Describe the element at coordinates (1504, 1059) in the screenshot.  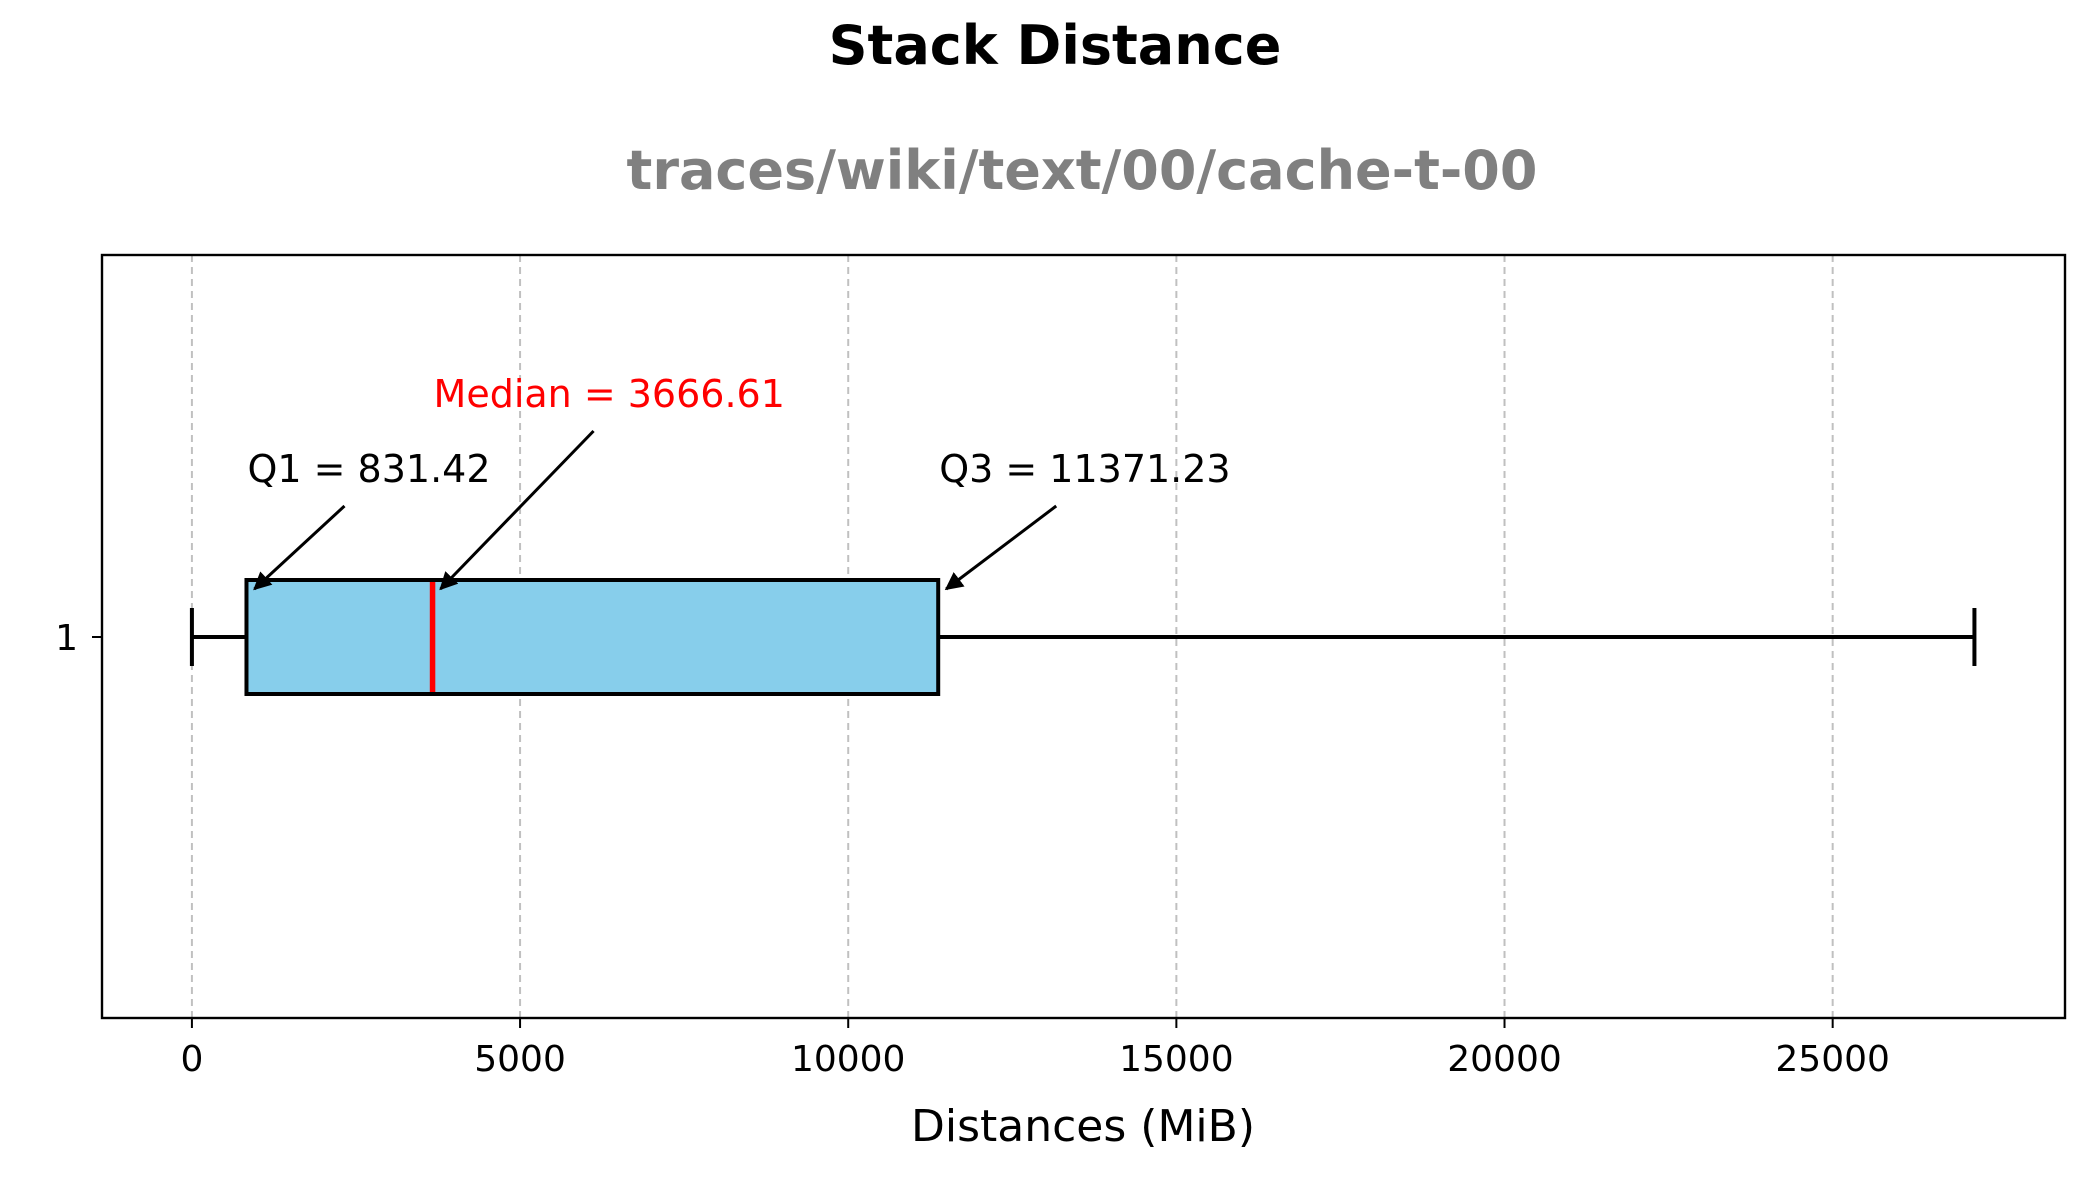
I see `x-tick-label: 20000` at that location.